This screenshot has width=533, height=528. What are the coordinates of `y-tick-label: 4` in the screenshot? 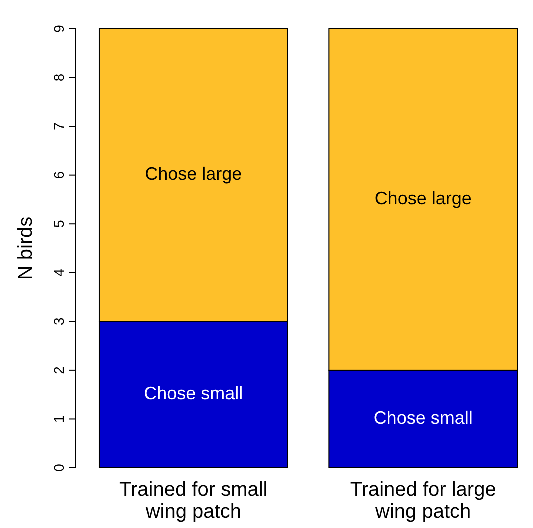 It's located at (59, 272).